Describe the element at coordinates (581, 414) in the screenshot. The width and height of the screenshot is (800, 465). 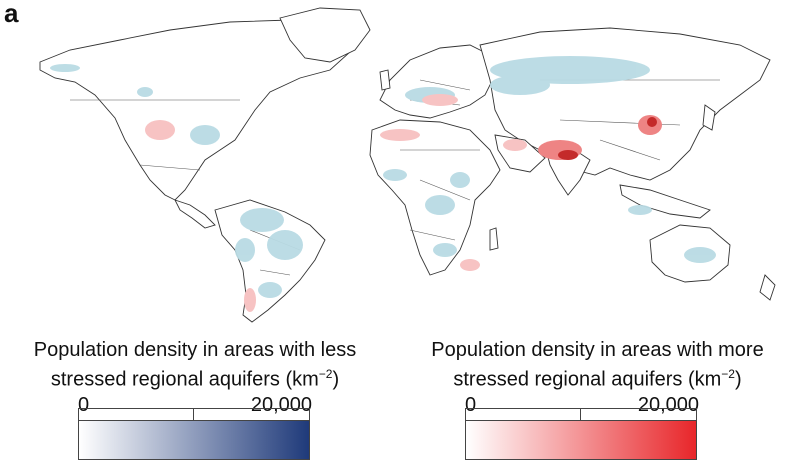
I see `legend-more-ticks` at that location.